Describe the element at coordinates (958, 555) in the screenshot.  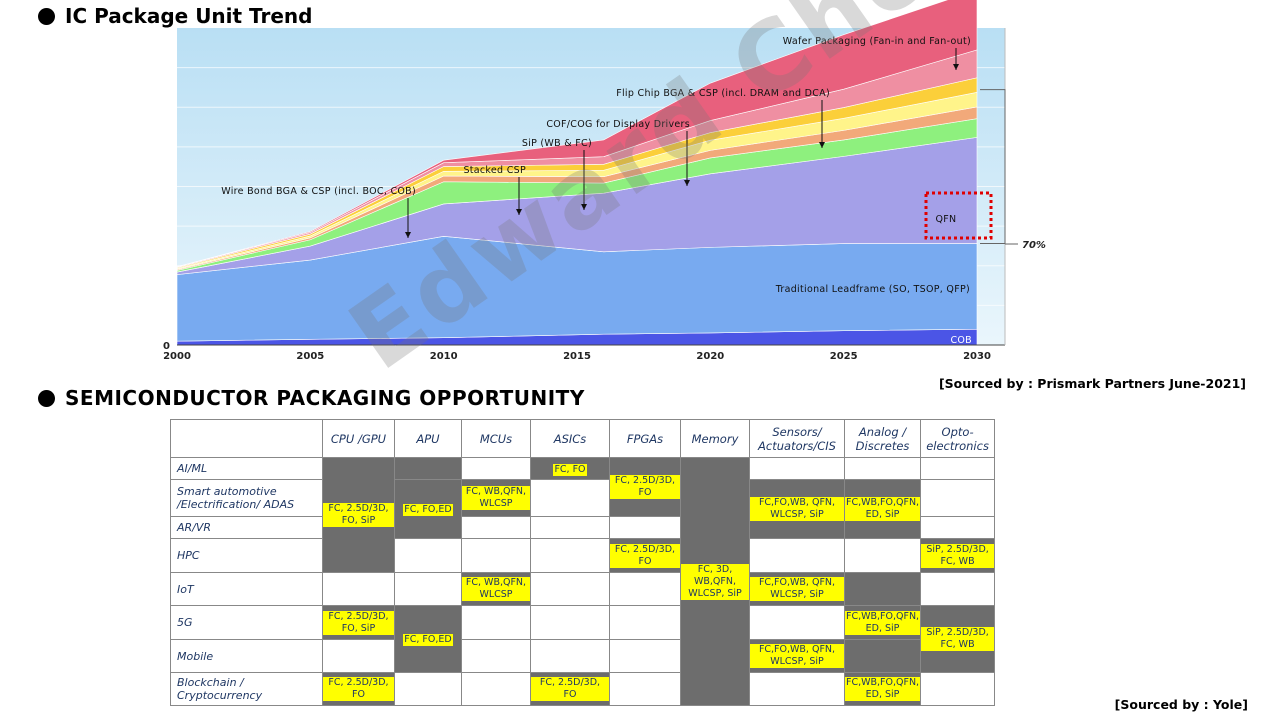
I see `cell-tag: SiP, 2.5D/3D, FC, WB` at that location.